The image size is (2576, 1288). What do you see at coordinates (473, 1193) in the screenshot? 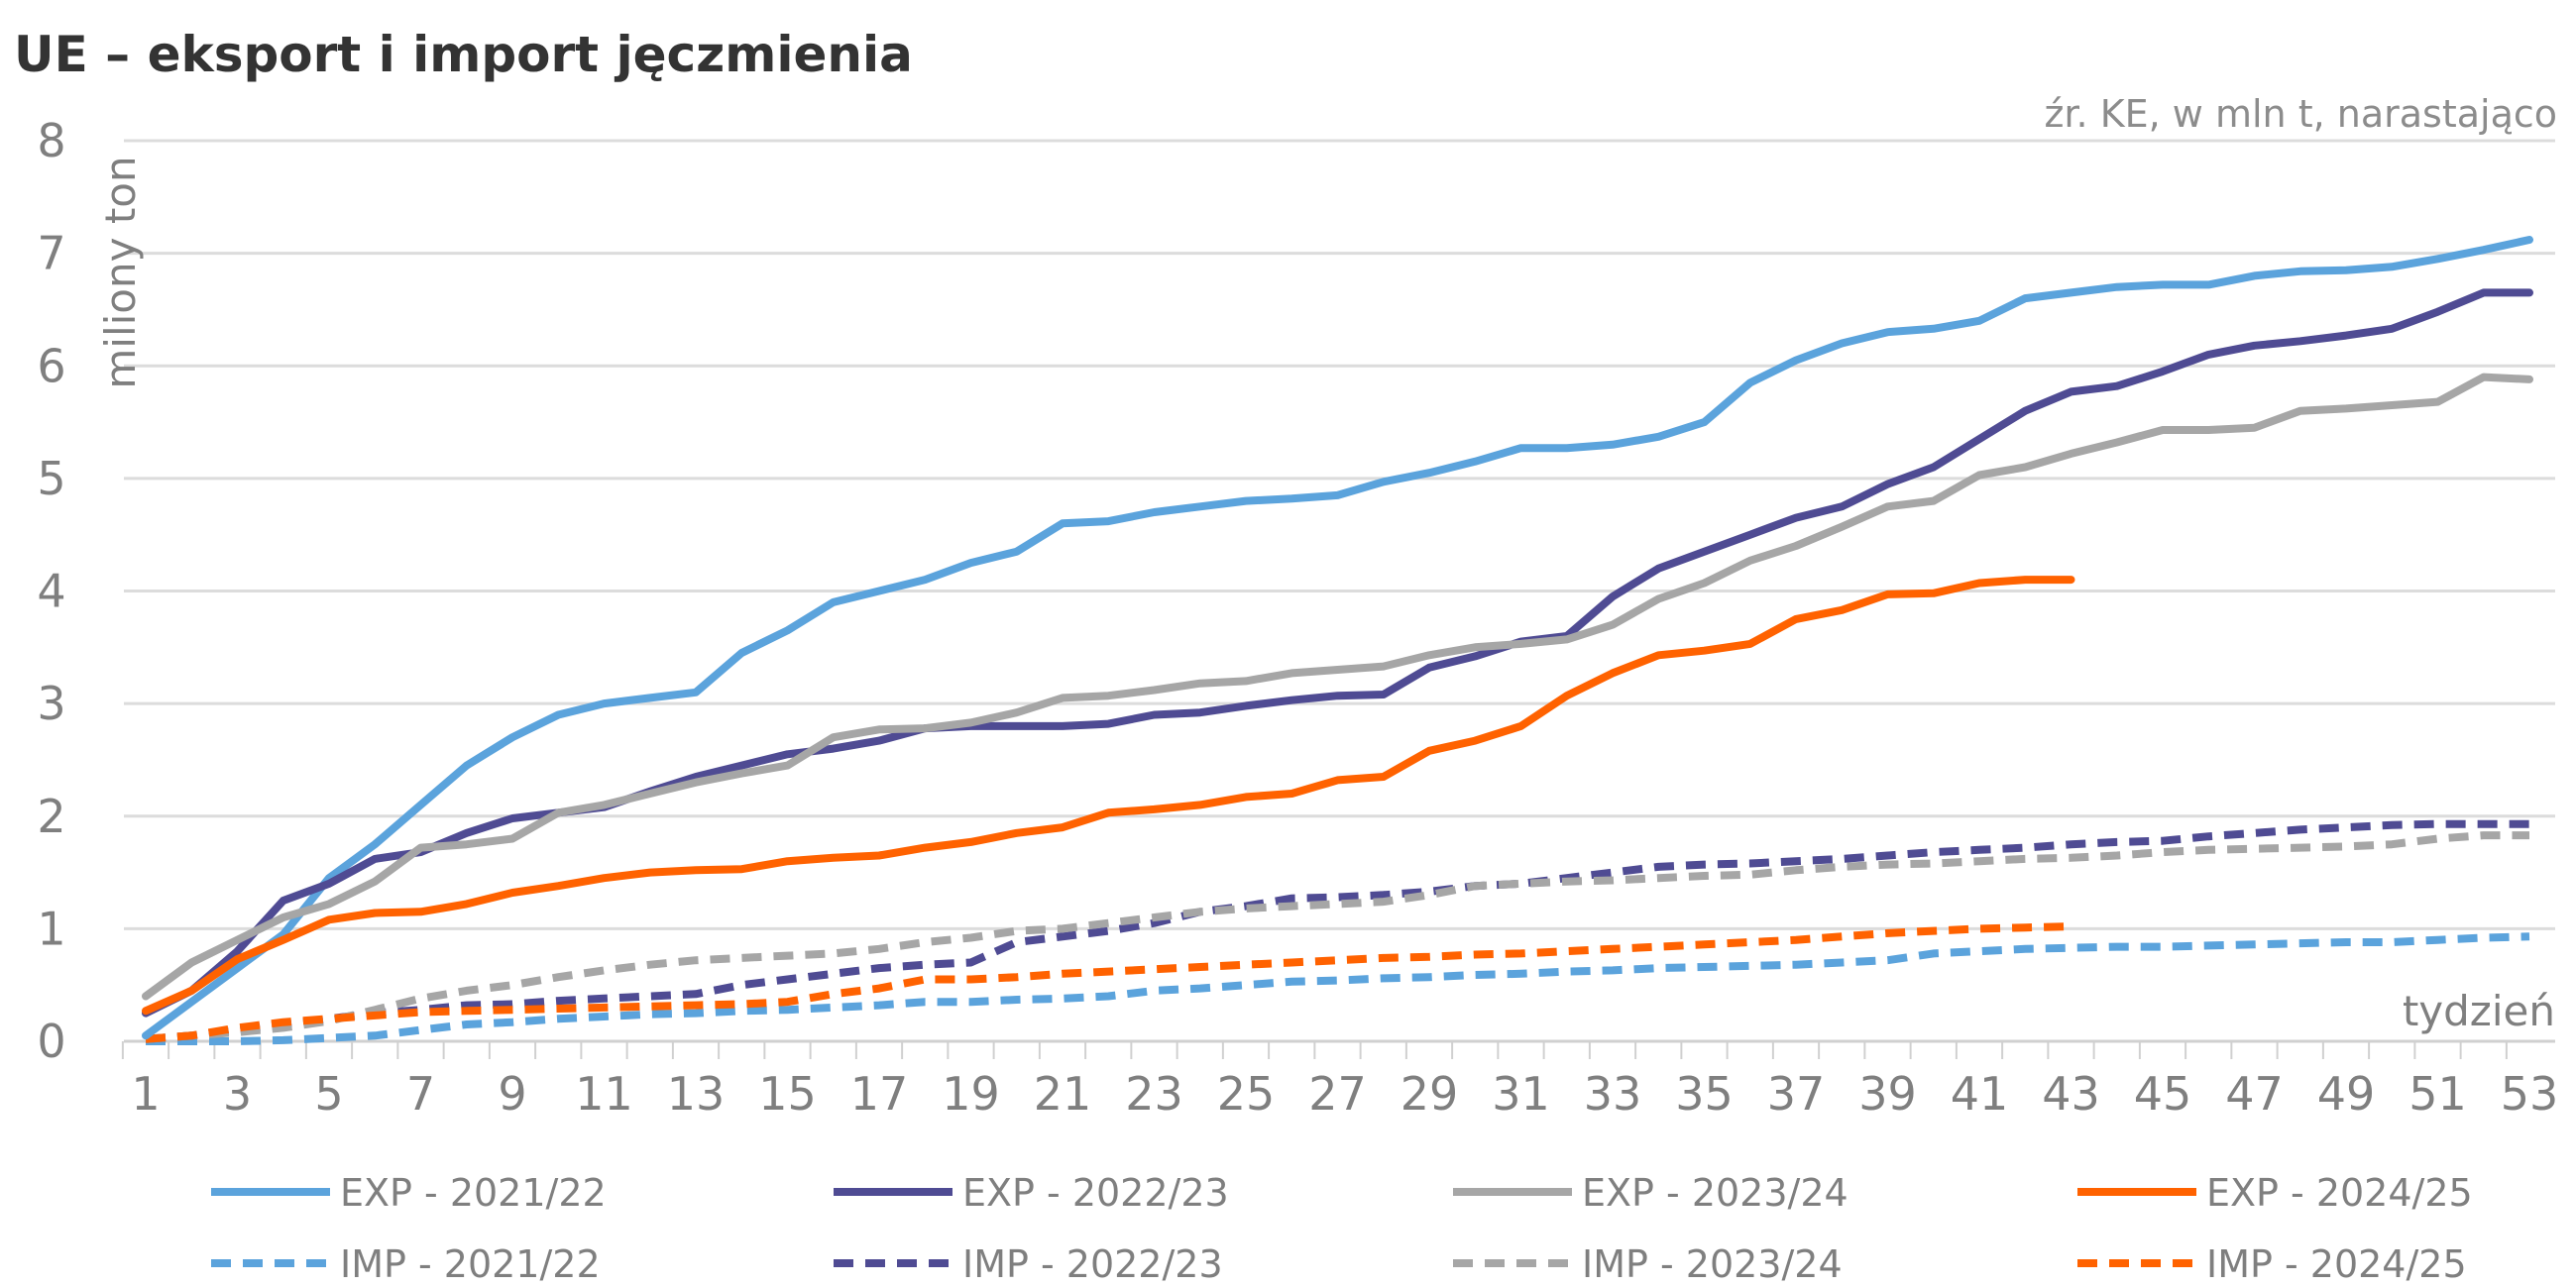
I see `legend-label: EXP - 2021/22` at bounding box center [473, 1193].